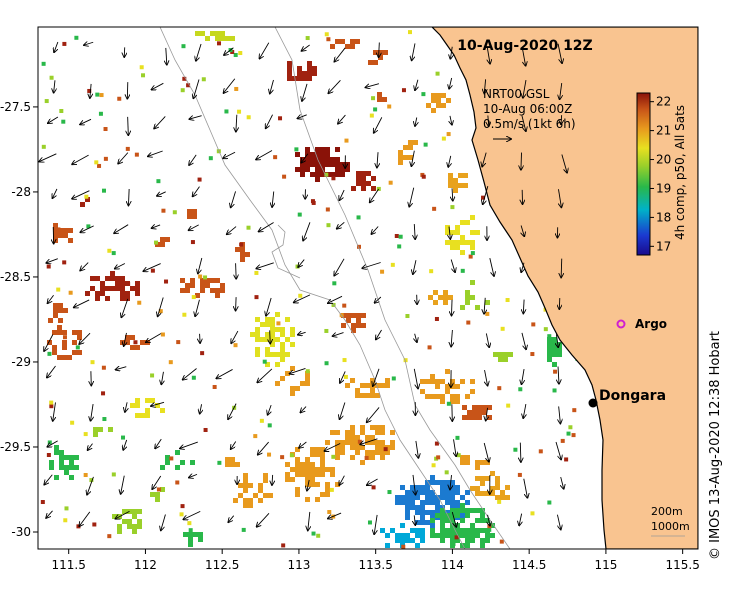  What do you see at coordinates (663, 160) in the screenshot?
I see `colorbar-tick-label: 20` at bounding box center [663, 160].